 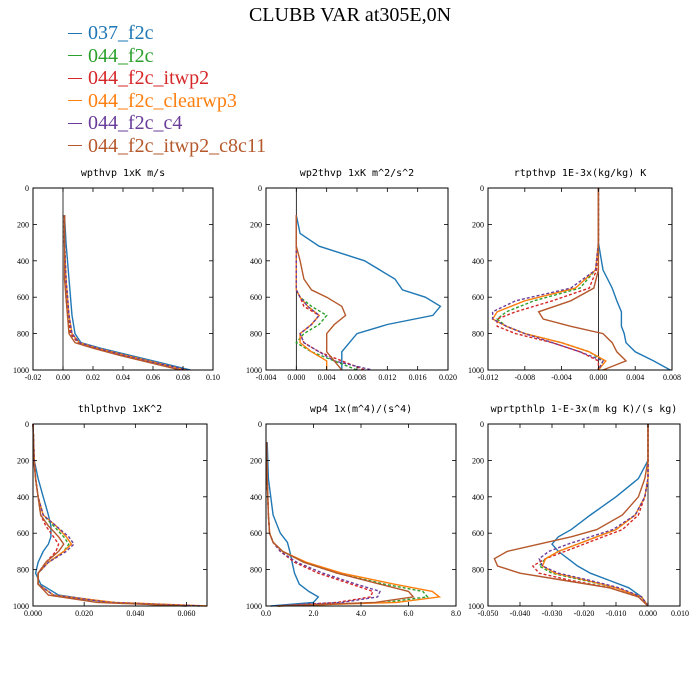 What do you see at coordinates (177, 145) in the screenshot?
I see `legend-label: 044_f2c_itwp2_c8c11` at bounding box center [177, 145].